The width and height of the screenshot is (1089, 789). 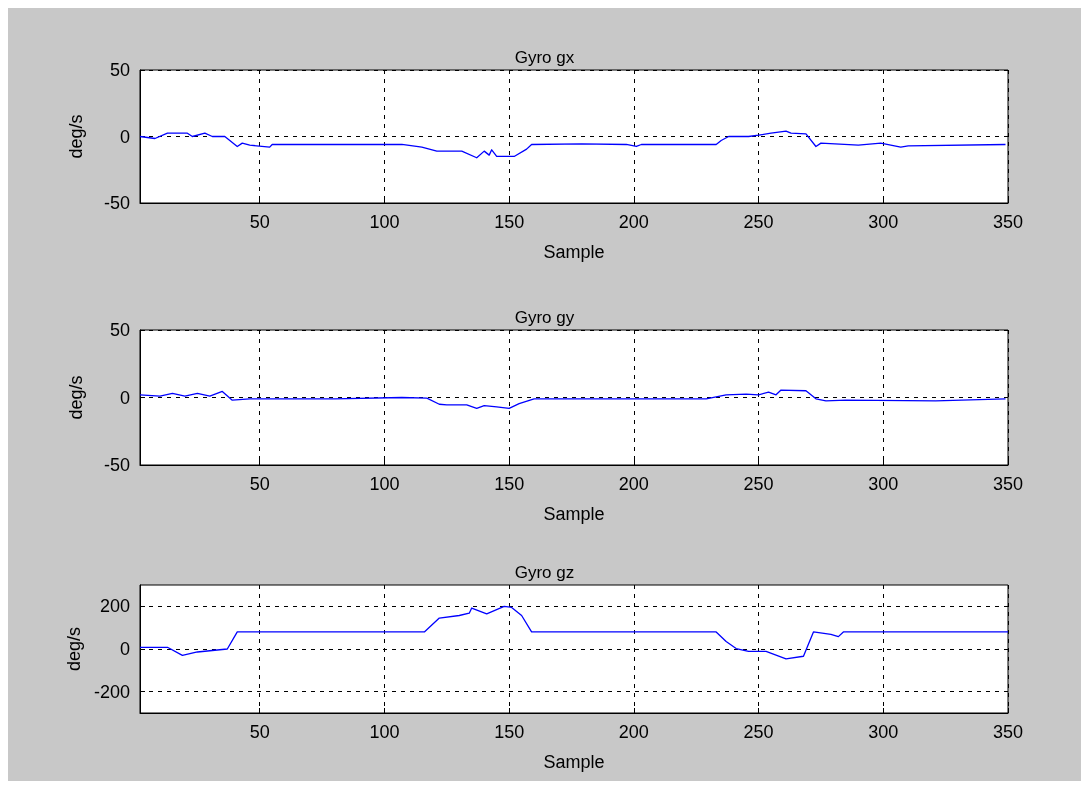 I want to click on y-tick-label: 200, so click(x=114, y=606).